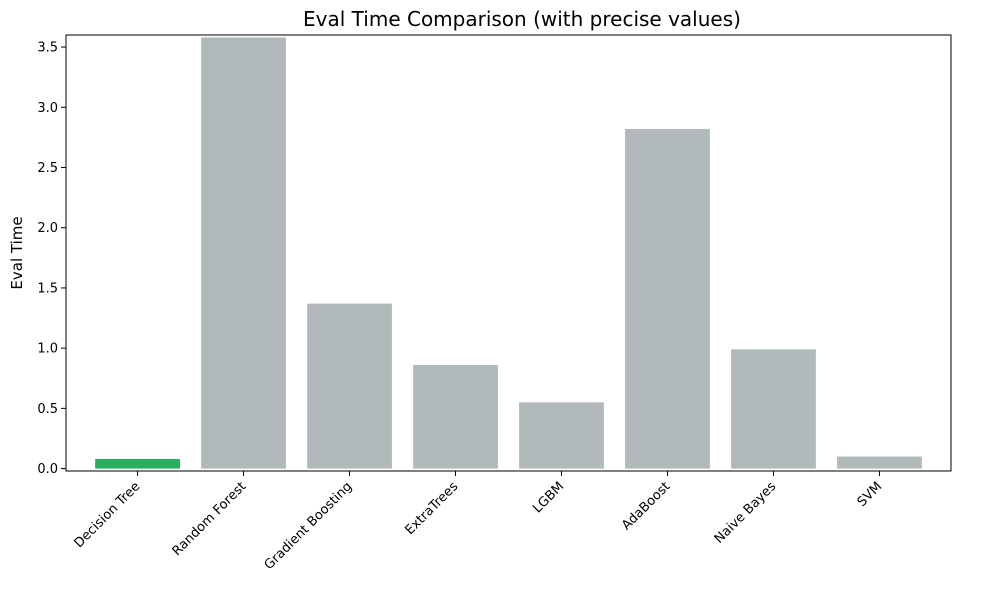  I want to click on bar-lgbm, so click(561, 435).